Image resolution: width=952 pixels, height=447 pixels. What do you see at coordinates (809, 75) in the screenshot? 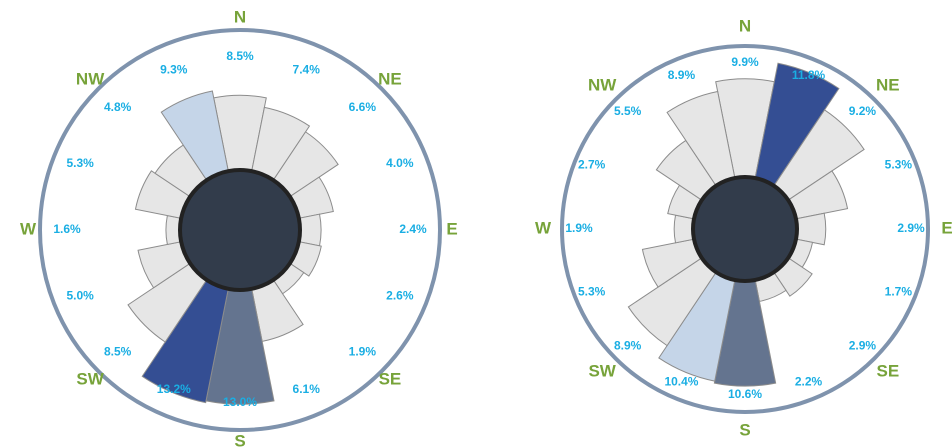
I see `value-label: 11.8%` at bounding box center [809, 75].